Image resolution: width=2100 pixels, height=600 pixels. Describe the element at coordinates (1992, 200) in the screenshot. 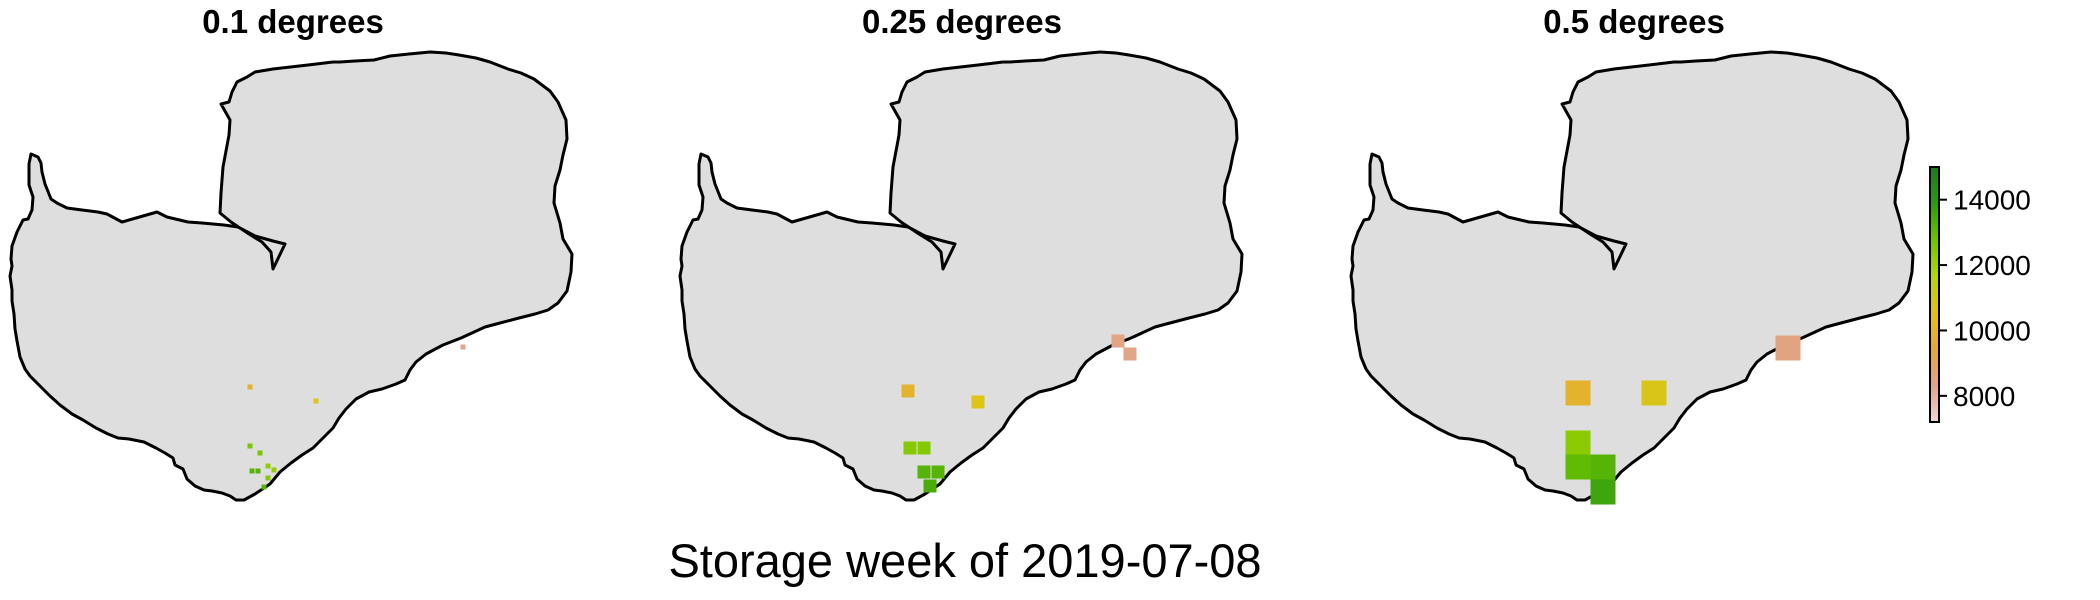

I see `legend-tick-label: 14000` at that location.